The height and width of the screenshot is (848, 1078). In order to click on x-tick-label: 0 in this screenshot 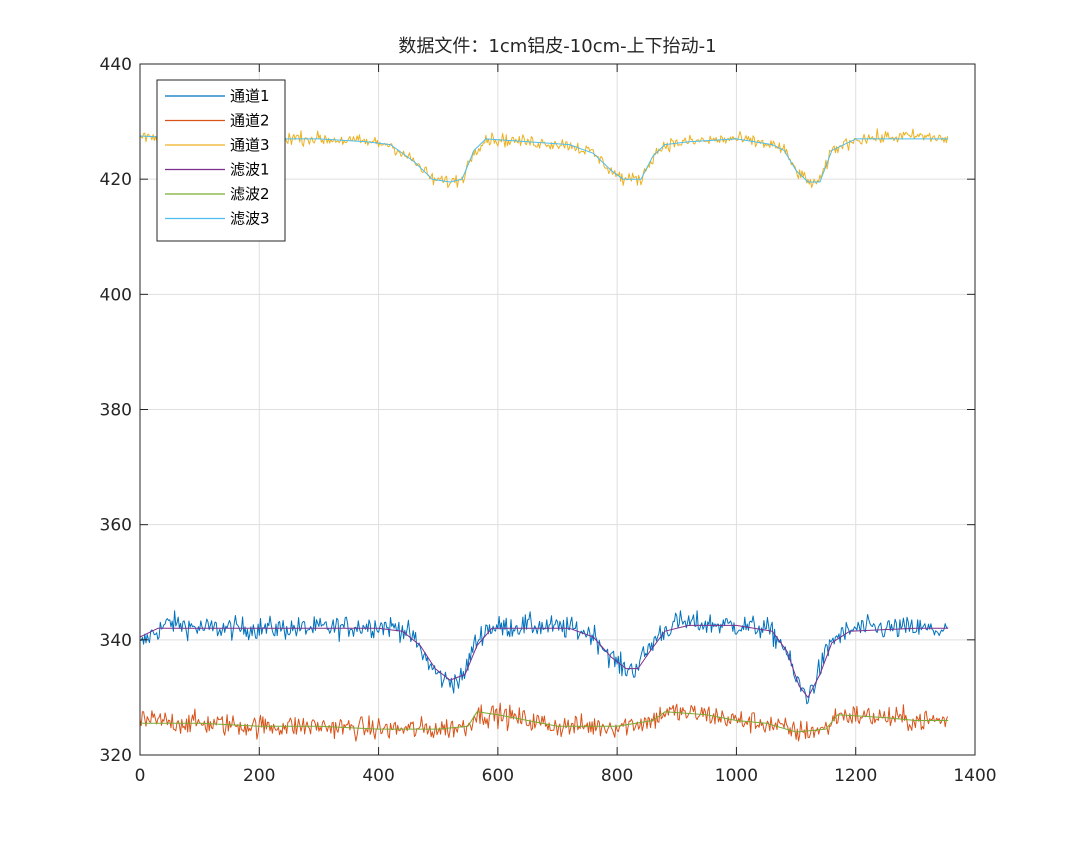, I will do `click(140, 776)`.